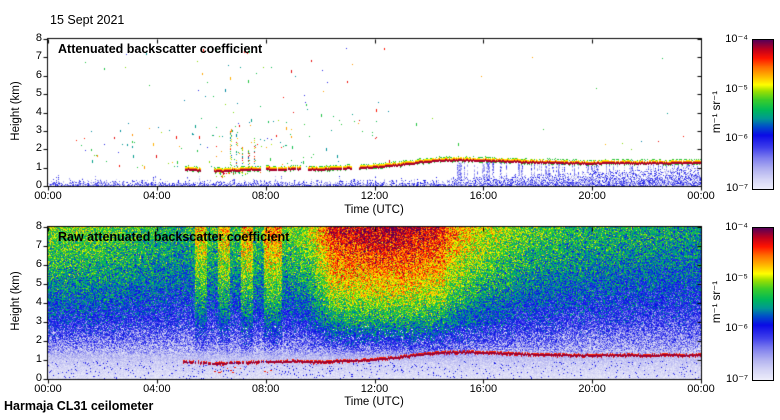 The image size is (780, 420). What do you see at coordinates (374, 402) in the screenshot?
I see `bottom-x-axis-label: Time (UTC)` at bounding box center [374, 402].